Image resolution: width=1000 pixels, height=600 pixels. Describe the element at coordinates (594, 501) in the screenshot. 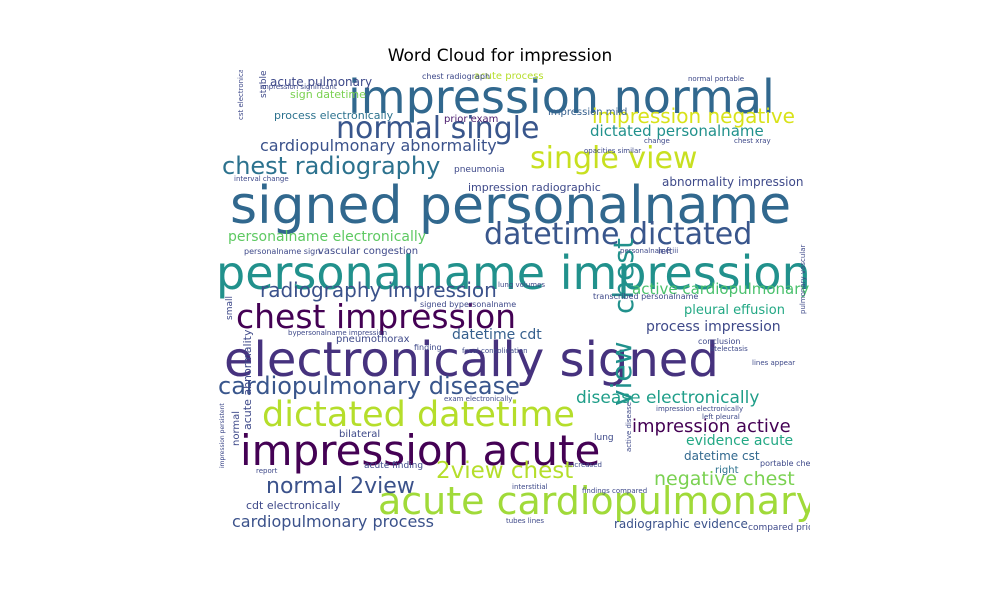

I see `cloud-word: acute cardiopulmonary` at that location.